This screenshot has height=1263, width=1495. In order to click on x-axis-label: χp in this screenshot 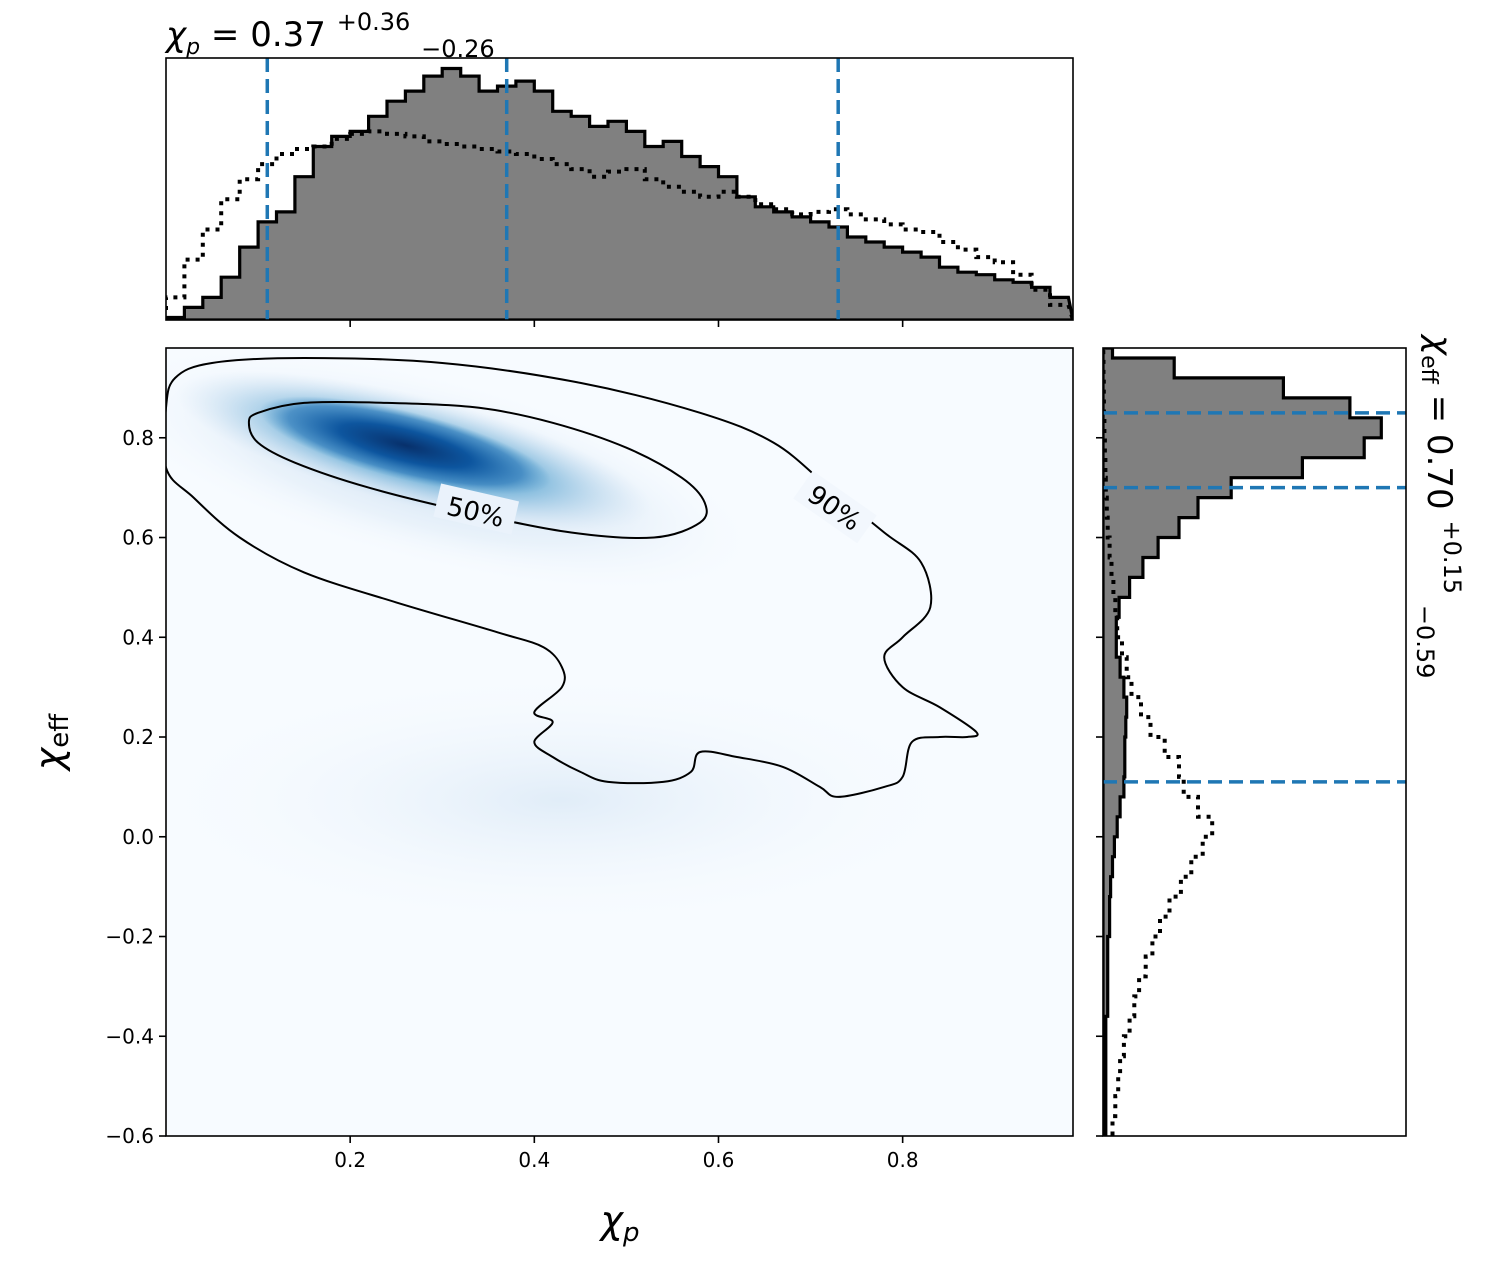, I will do `click(618, 1223)`.